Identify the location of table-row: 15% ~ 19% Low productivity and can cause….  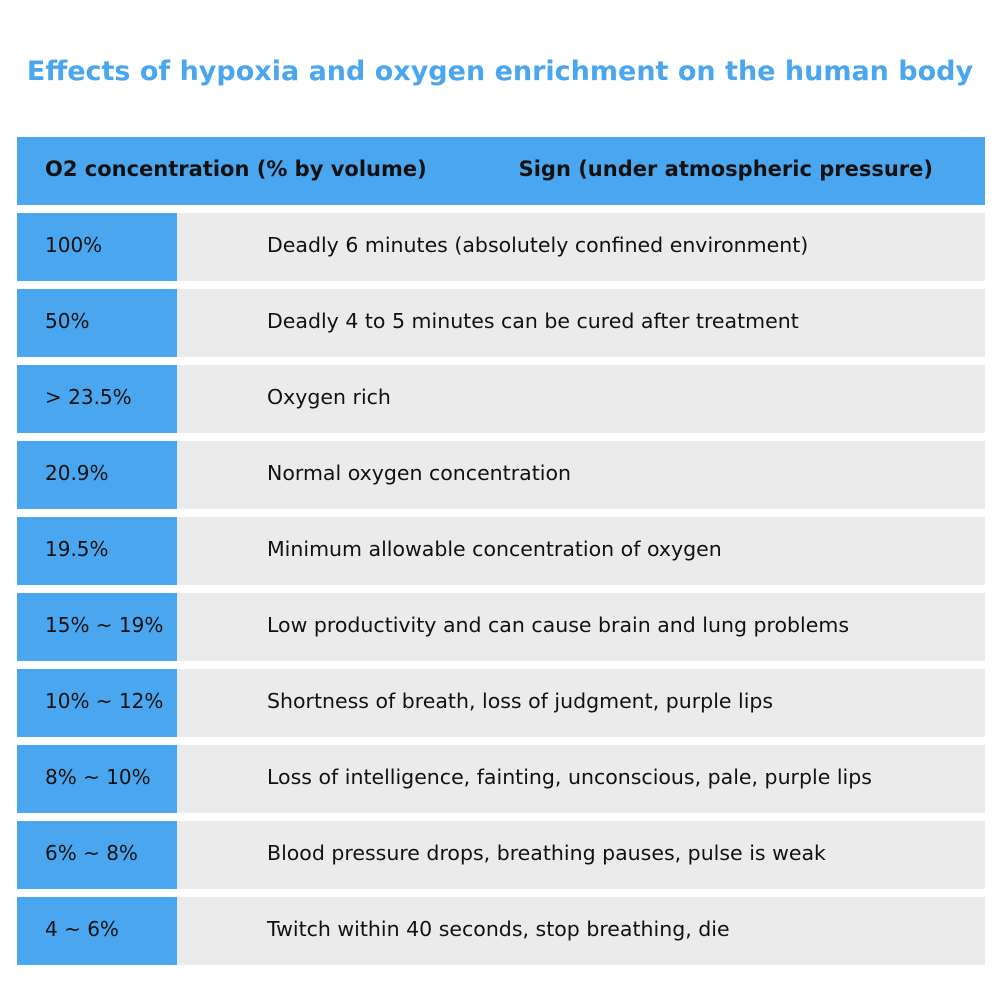
(501, 627).